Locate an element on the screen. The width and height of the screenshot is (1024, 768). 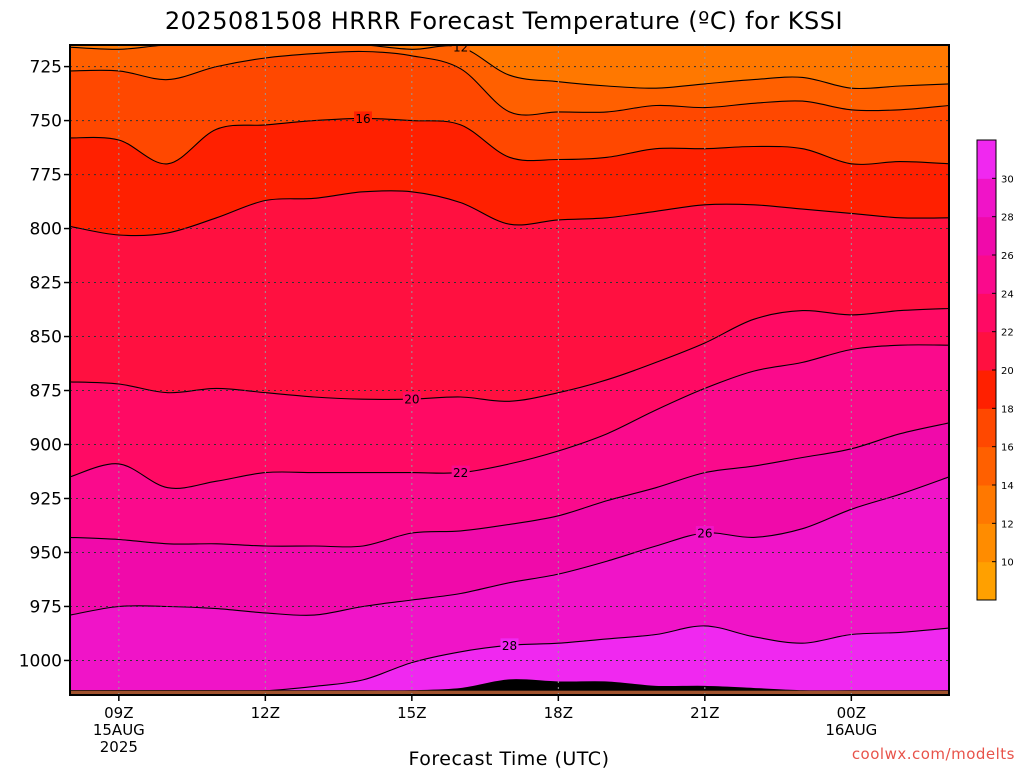
x-tick-label: 09Z is located at coordinates (118, 713).